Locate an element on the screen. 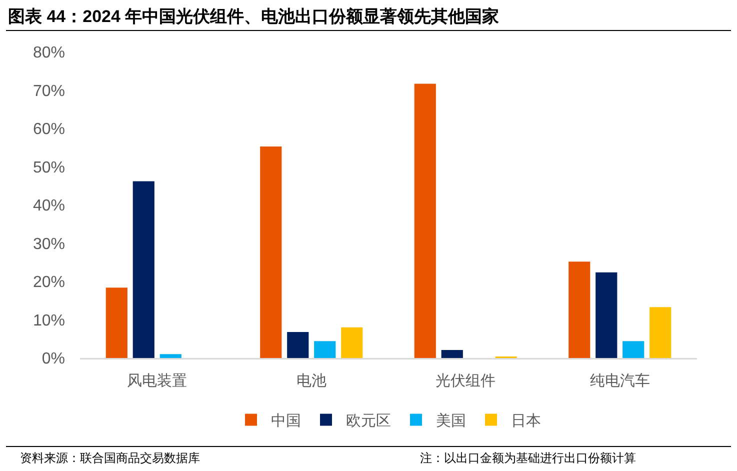 The width and height of the screenshot is (737, 471). chart-title: 图表 44：2024 年中国光伏组件、电池出口份额显著领先其他国家 is located at coordinates (254, 16).